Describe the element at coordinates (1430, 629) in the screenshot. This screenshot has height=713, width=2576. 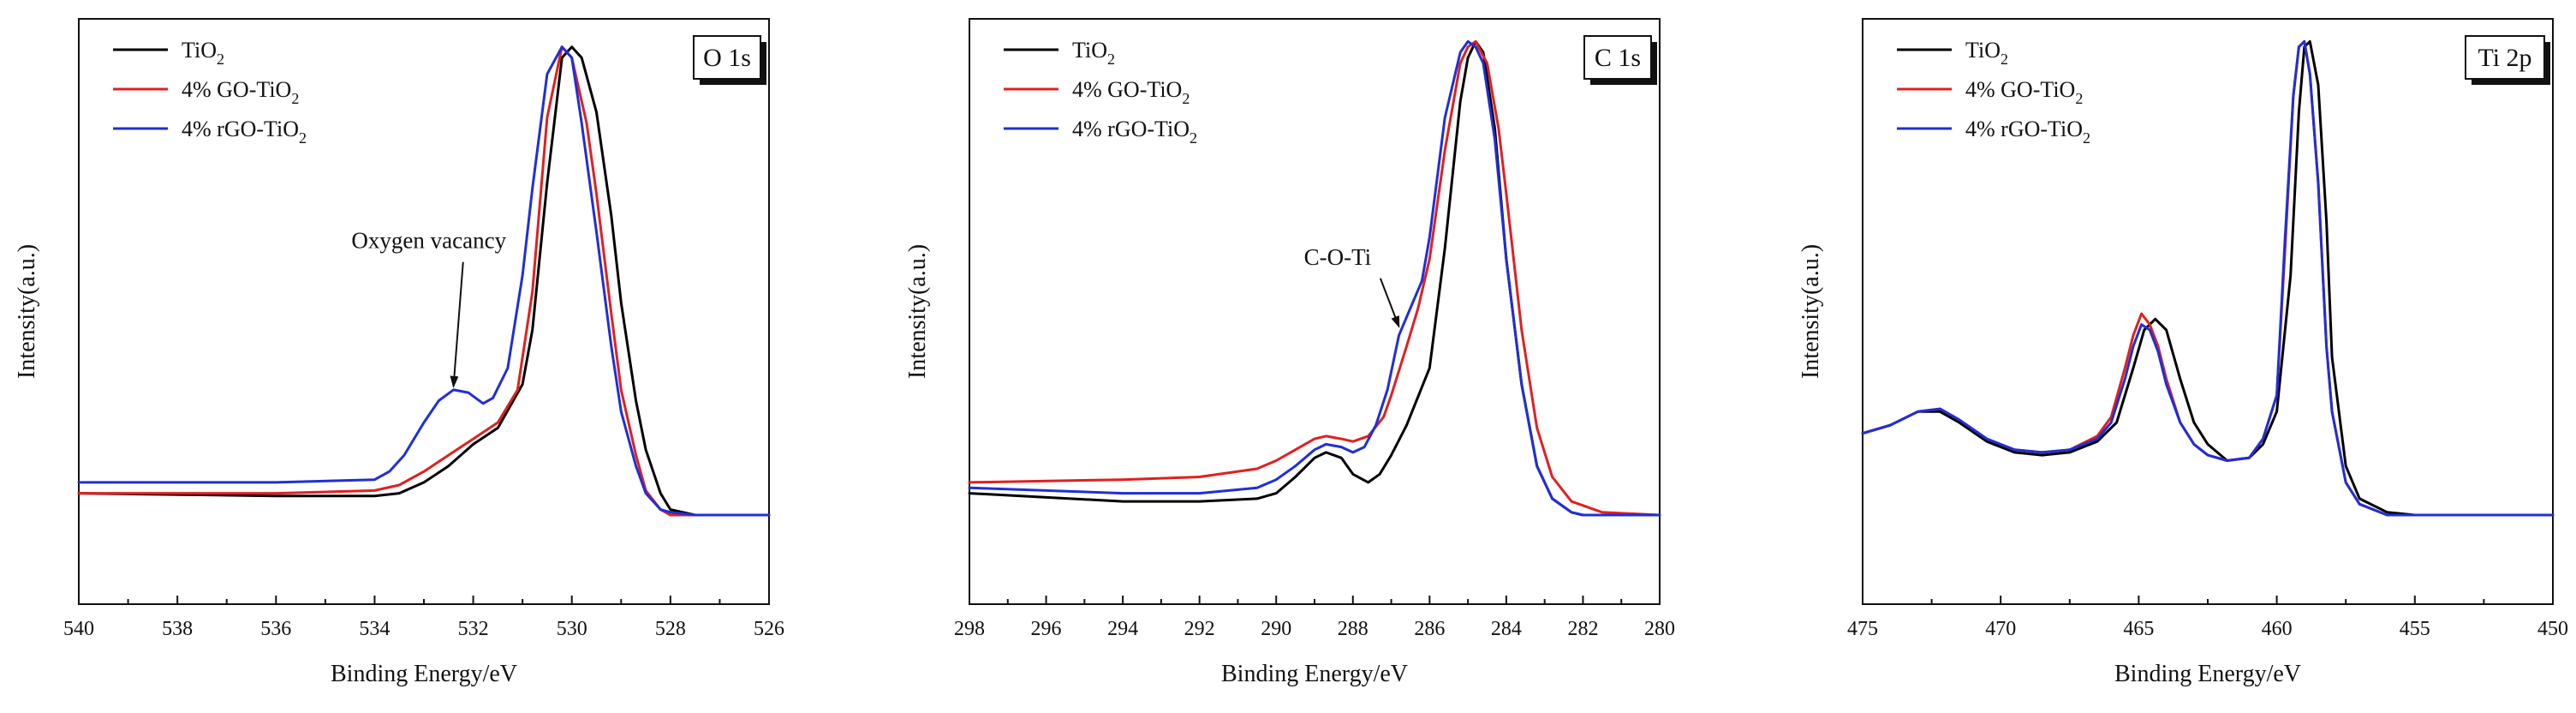
I see `x-tick-label: 286` at that location.